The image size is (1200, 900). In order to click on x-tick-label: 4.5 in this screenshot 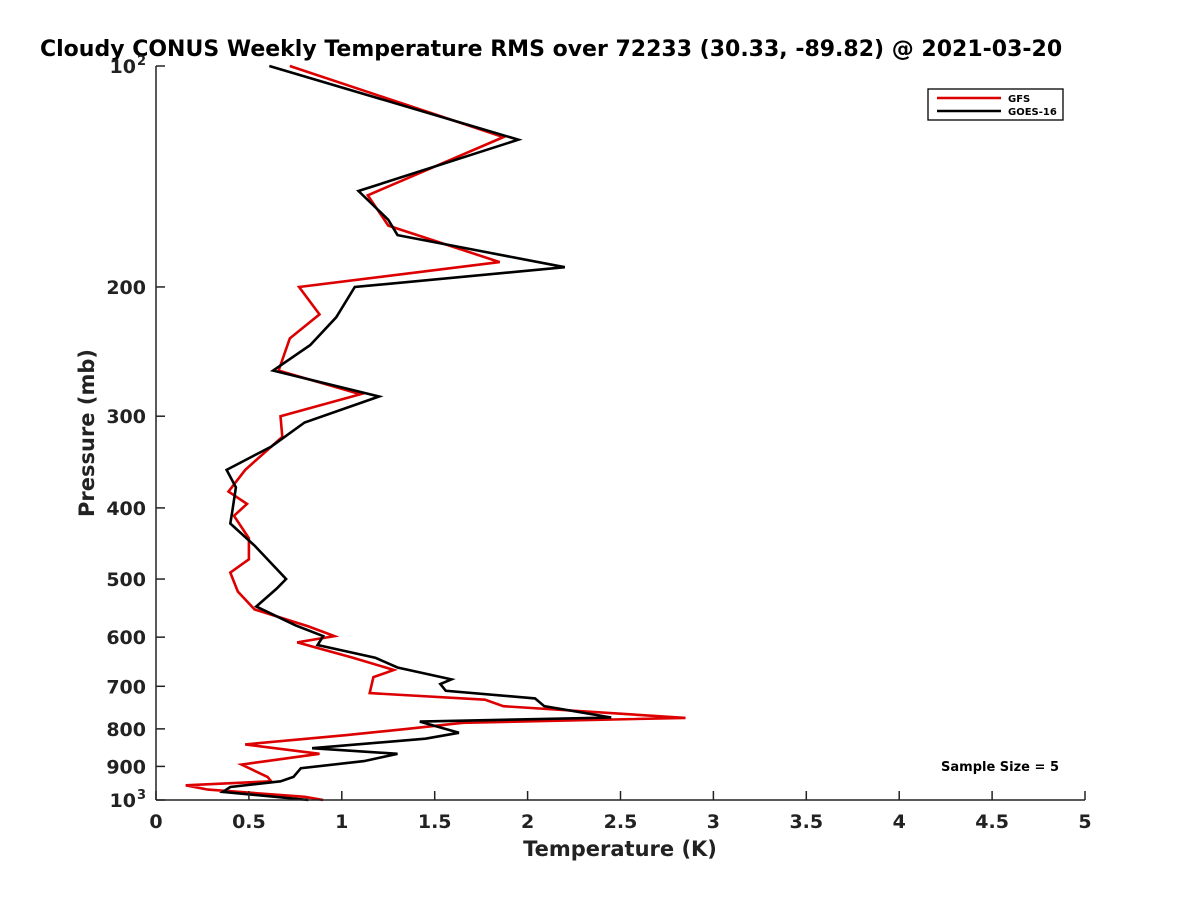, I will do `click(992, 822)`.